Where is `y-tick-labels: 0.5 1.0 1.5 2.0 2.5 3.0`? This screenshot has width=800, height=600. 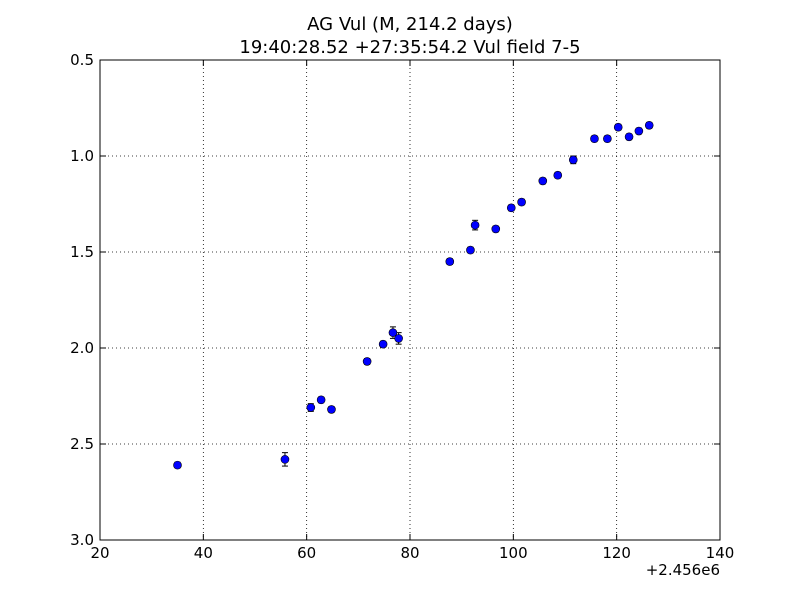
y-tick-labels: 0.5 1.0 1.5 2.0 2.5 3.0 is located at coordinates (82, 300).